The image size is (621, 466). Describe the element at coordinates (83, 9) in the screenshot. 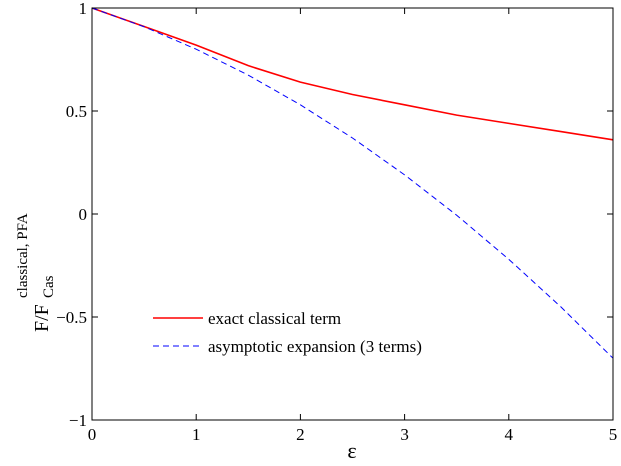

I see `y-tick-label: 1` at that location.